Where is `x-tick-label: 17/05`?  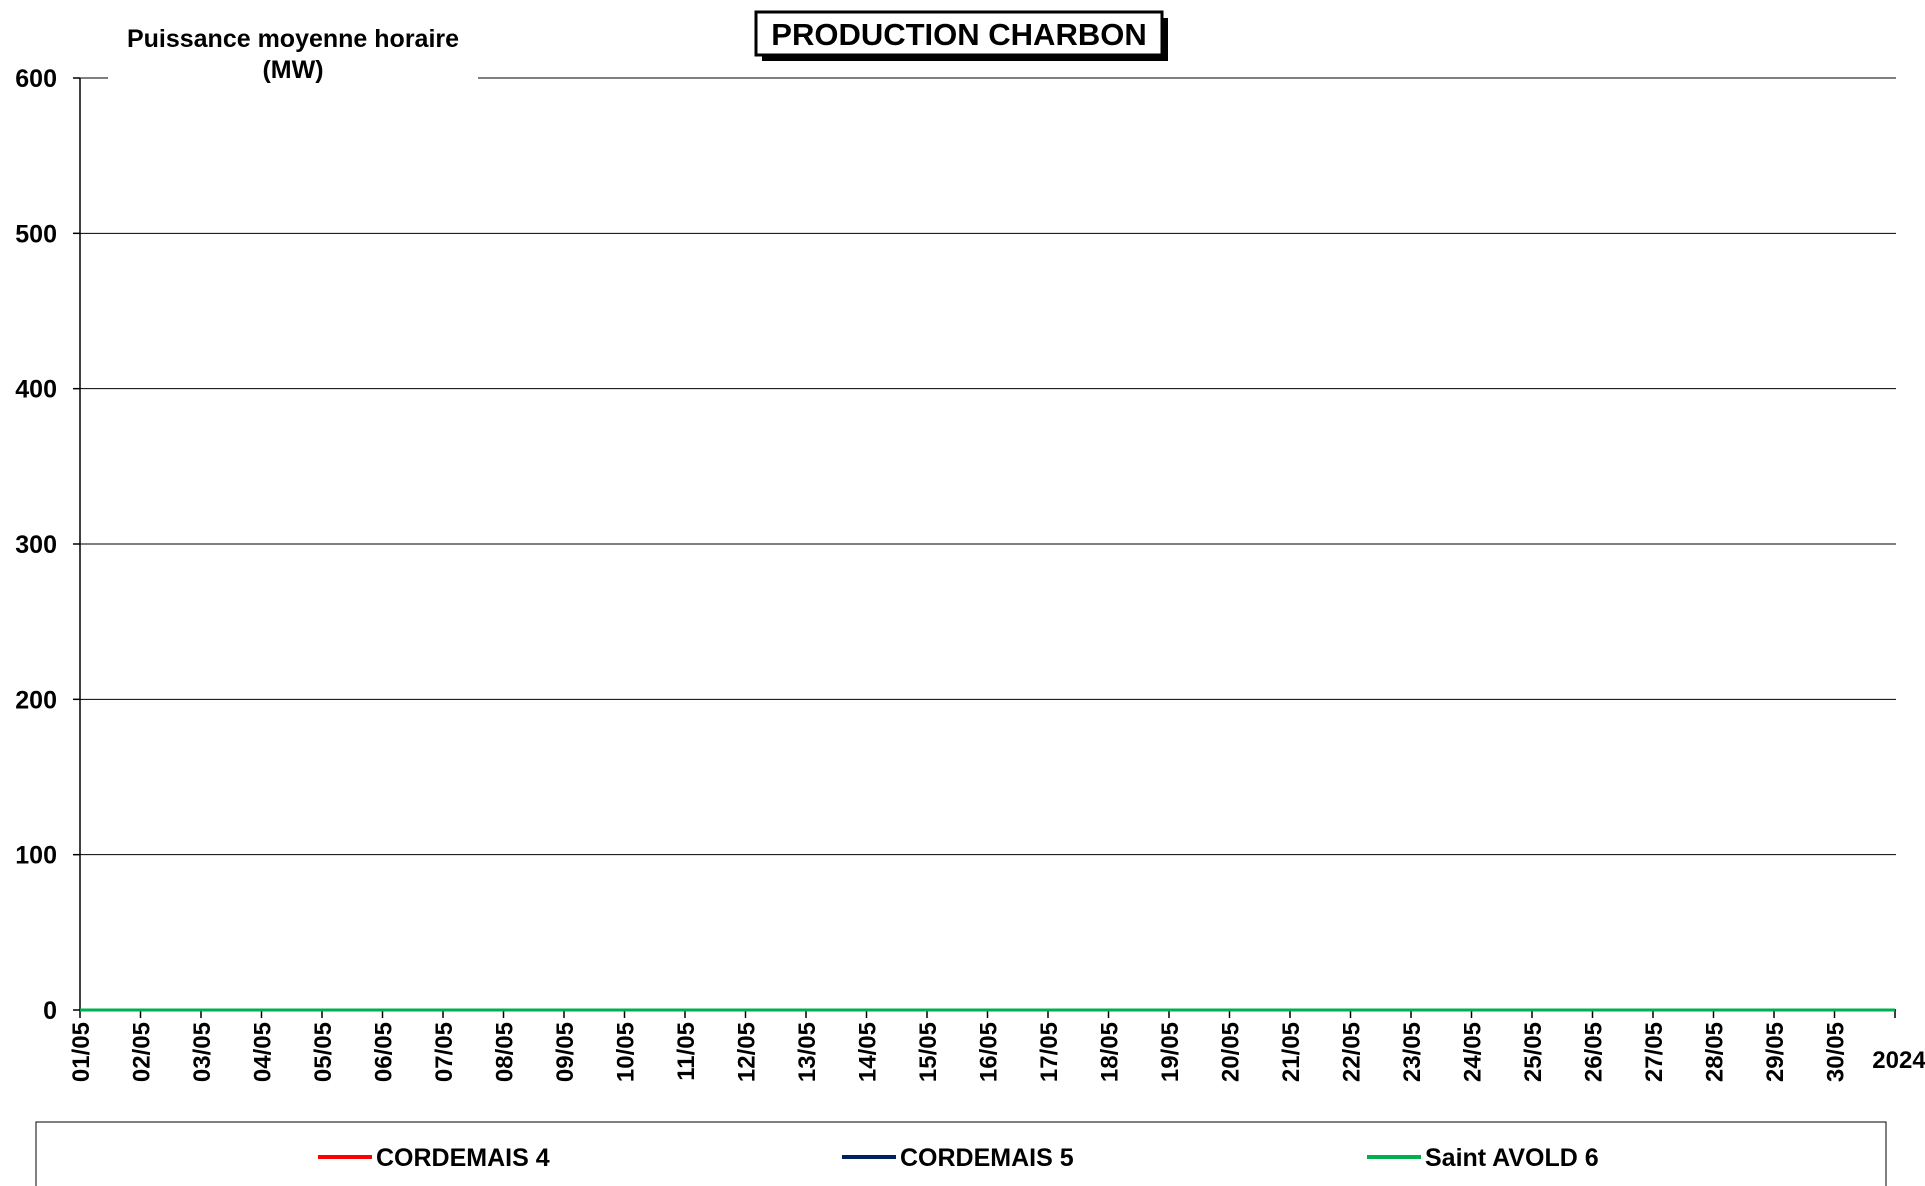
x-tick-label: 17/05 is located at coordinates (1049, 1052).